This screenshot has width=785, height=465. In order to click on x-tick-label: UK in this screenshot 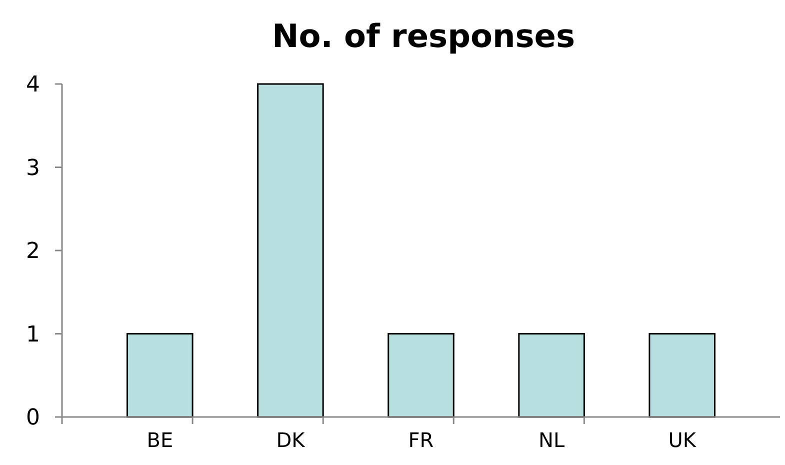, I will do `click(682, 440)`.